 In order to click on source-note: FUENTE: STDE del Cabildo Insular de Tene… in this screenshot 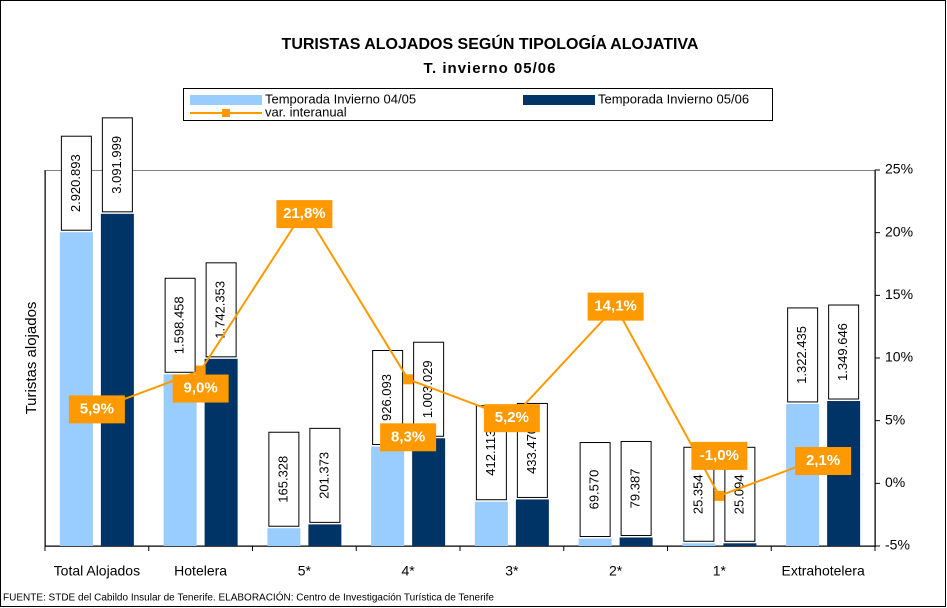, I will do `click(248, 597)`.